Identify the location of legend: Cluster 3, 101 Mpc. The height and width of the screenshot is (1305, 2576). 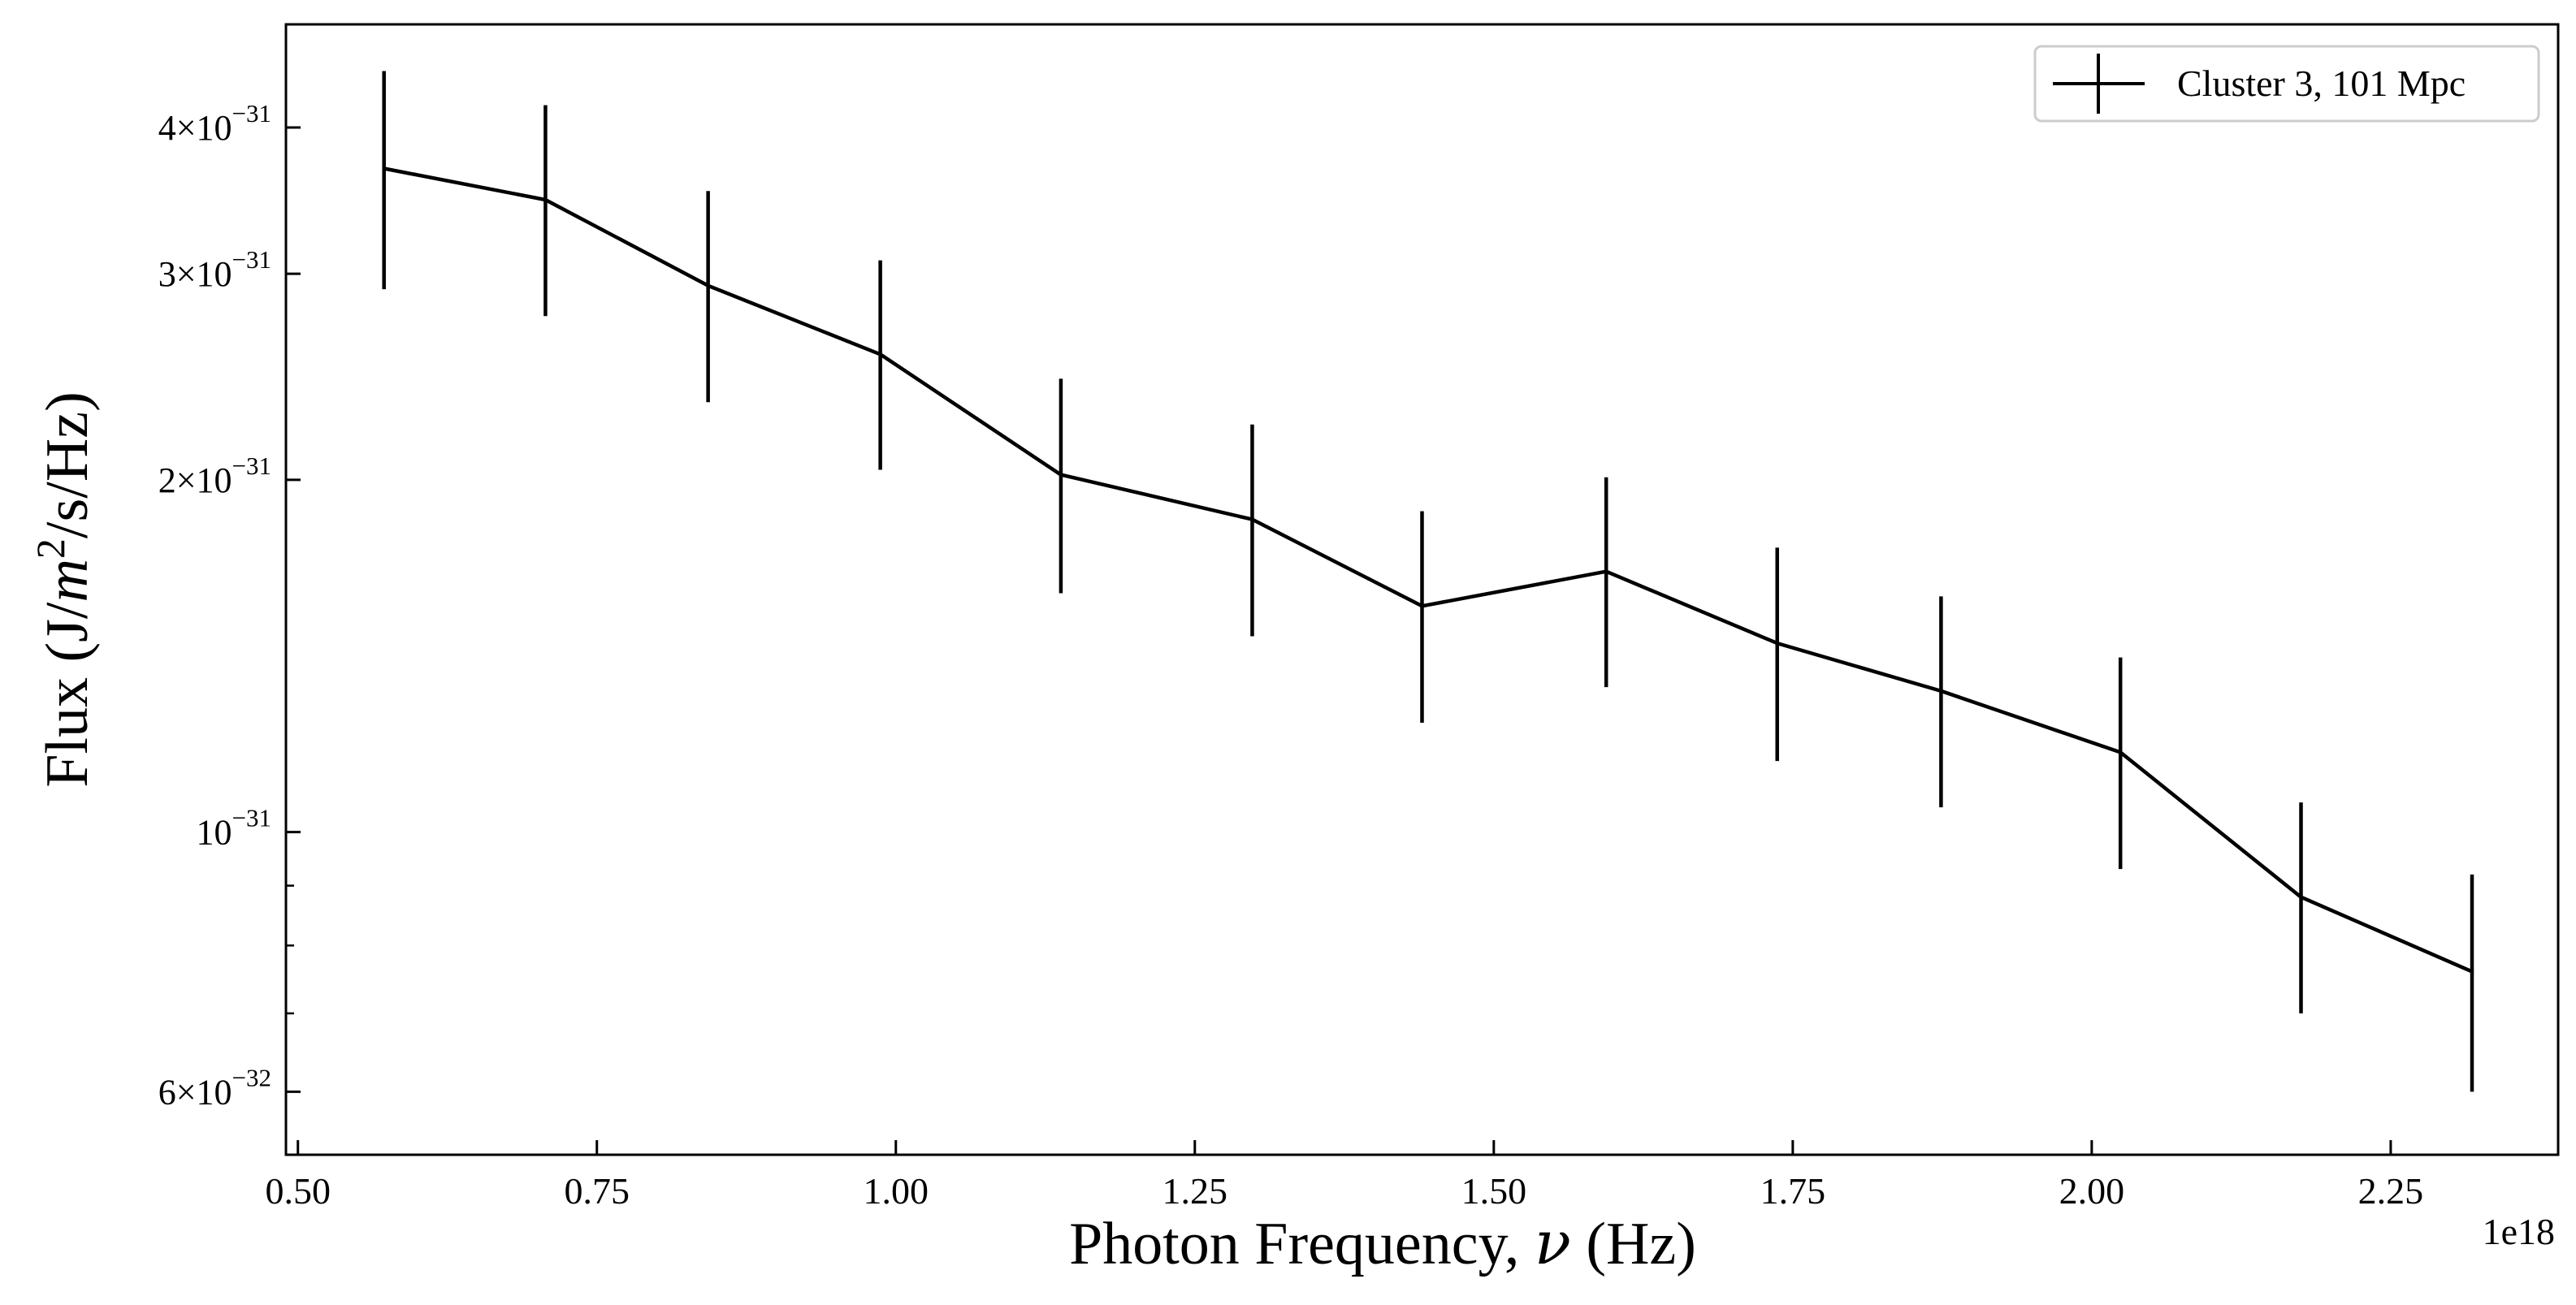
(2286, 84).